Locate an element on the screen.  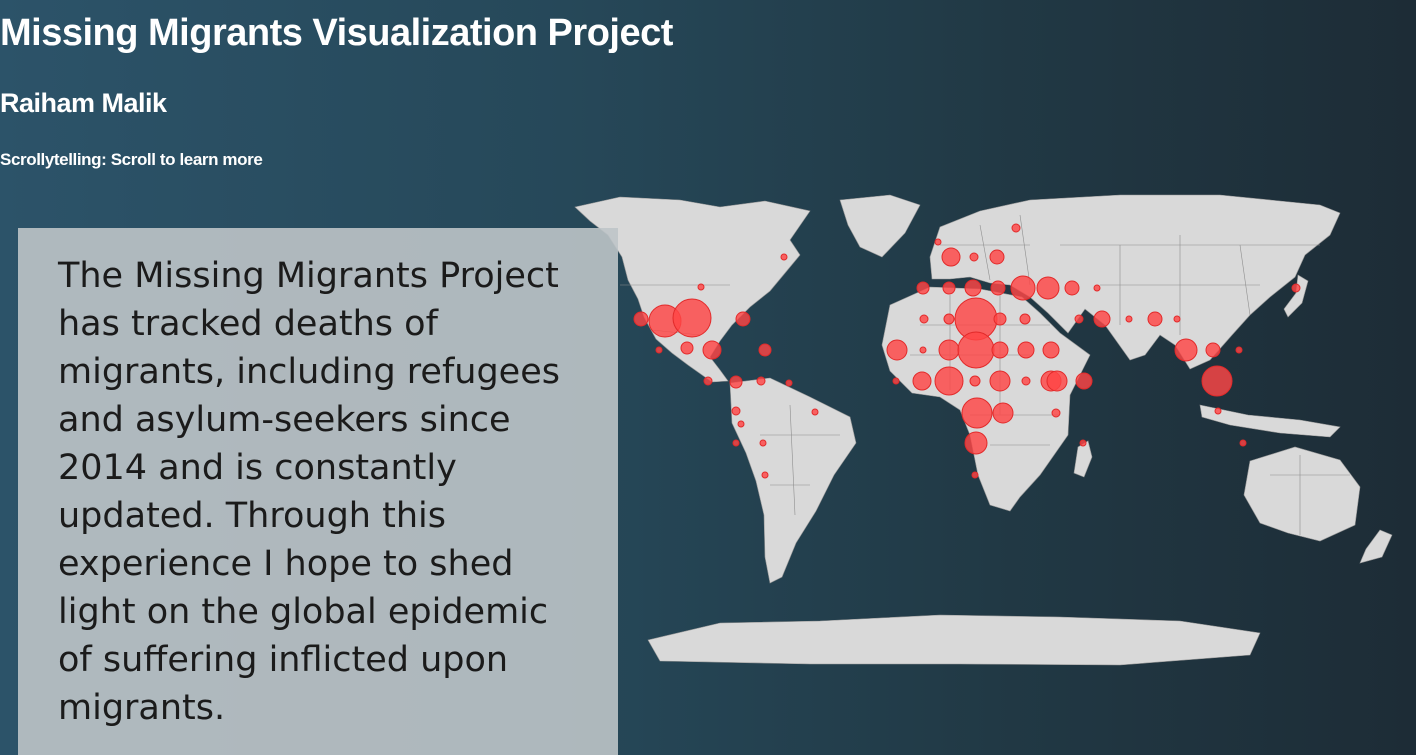
author-name: Raiham Malik is located at coordinates (83, 103).